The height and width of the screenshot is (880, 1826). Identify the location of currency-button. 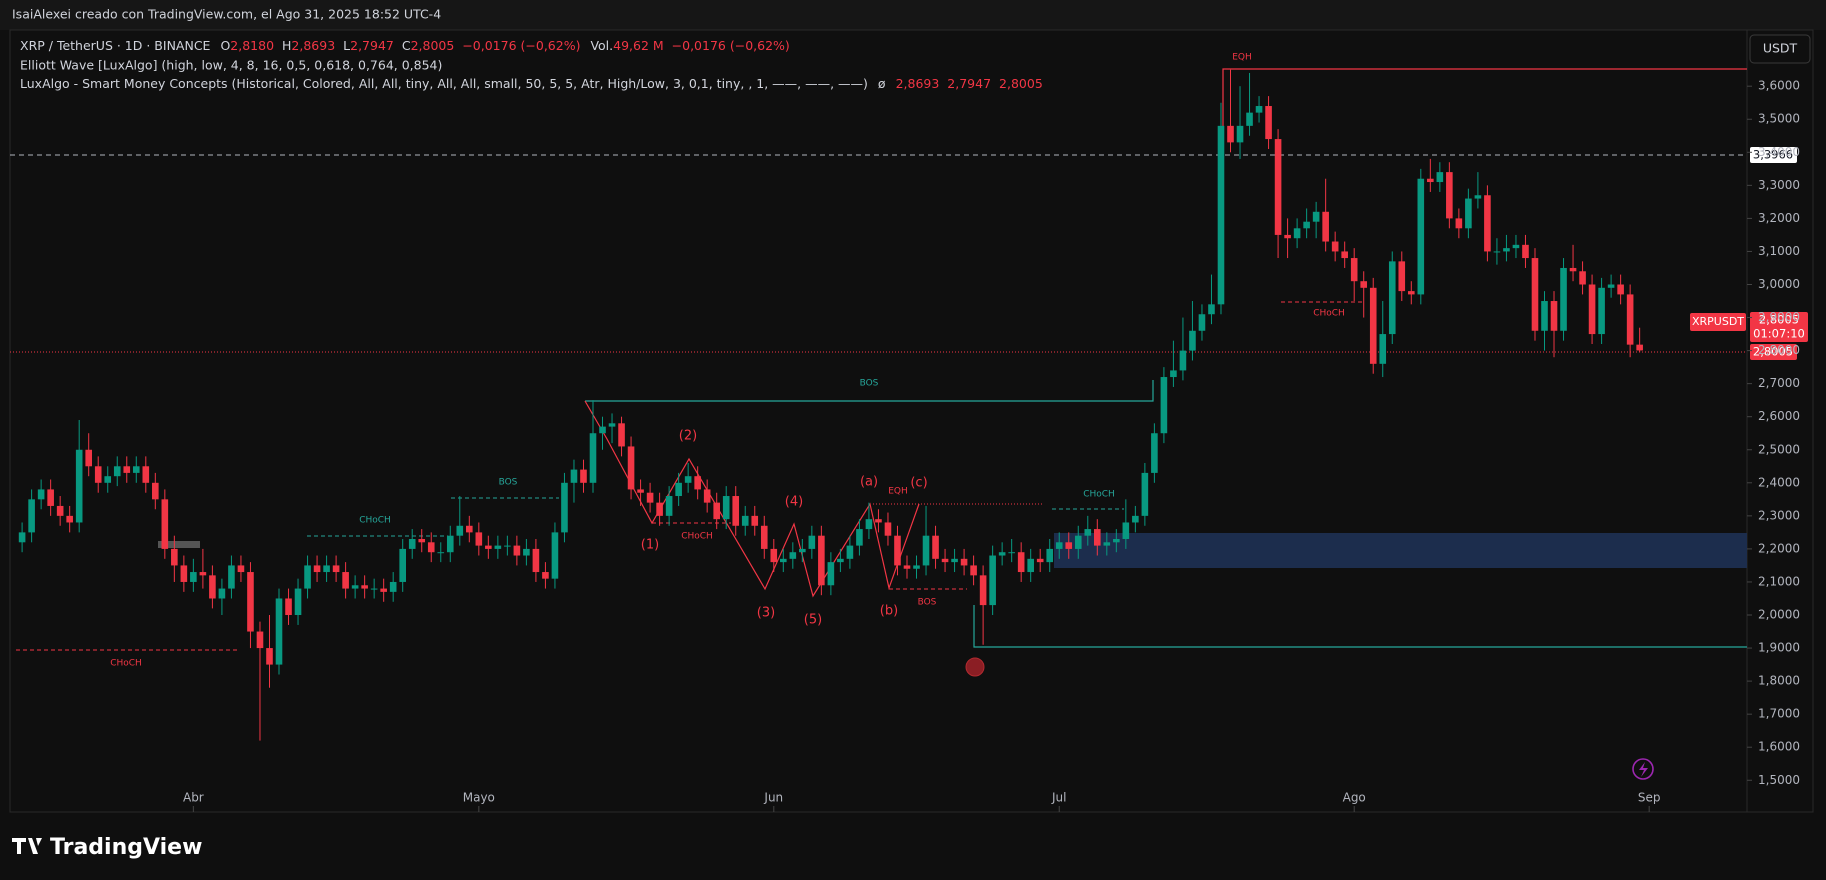
(1780, 49).